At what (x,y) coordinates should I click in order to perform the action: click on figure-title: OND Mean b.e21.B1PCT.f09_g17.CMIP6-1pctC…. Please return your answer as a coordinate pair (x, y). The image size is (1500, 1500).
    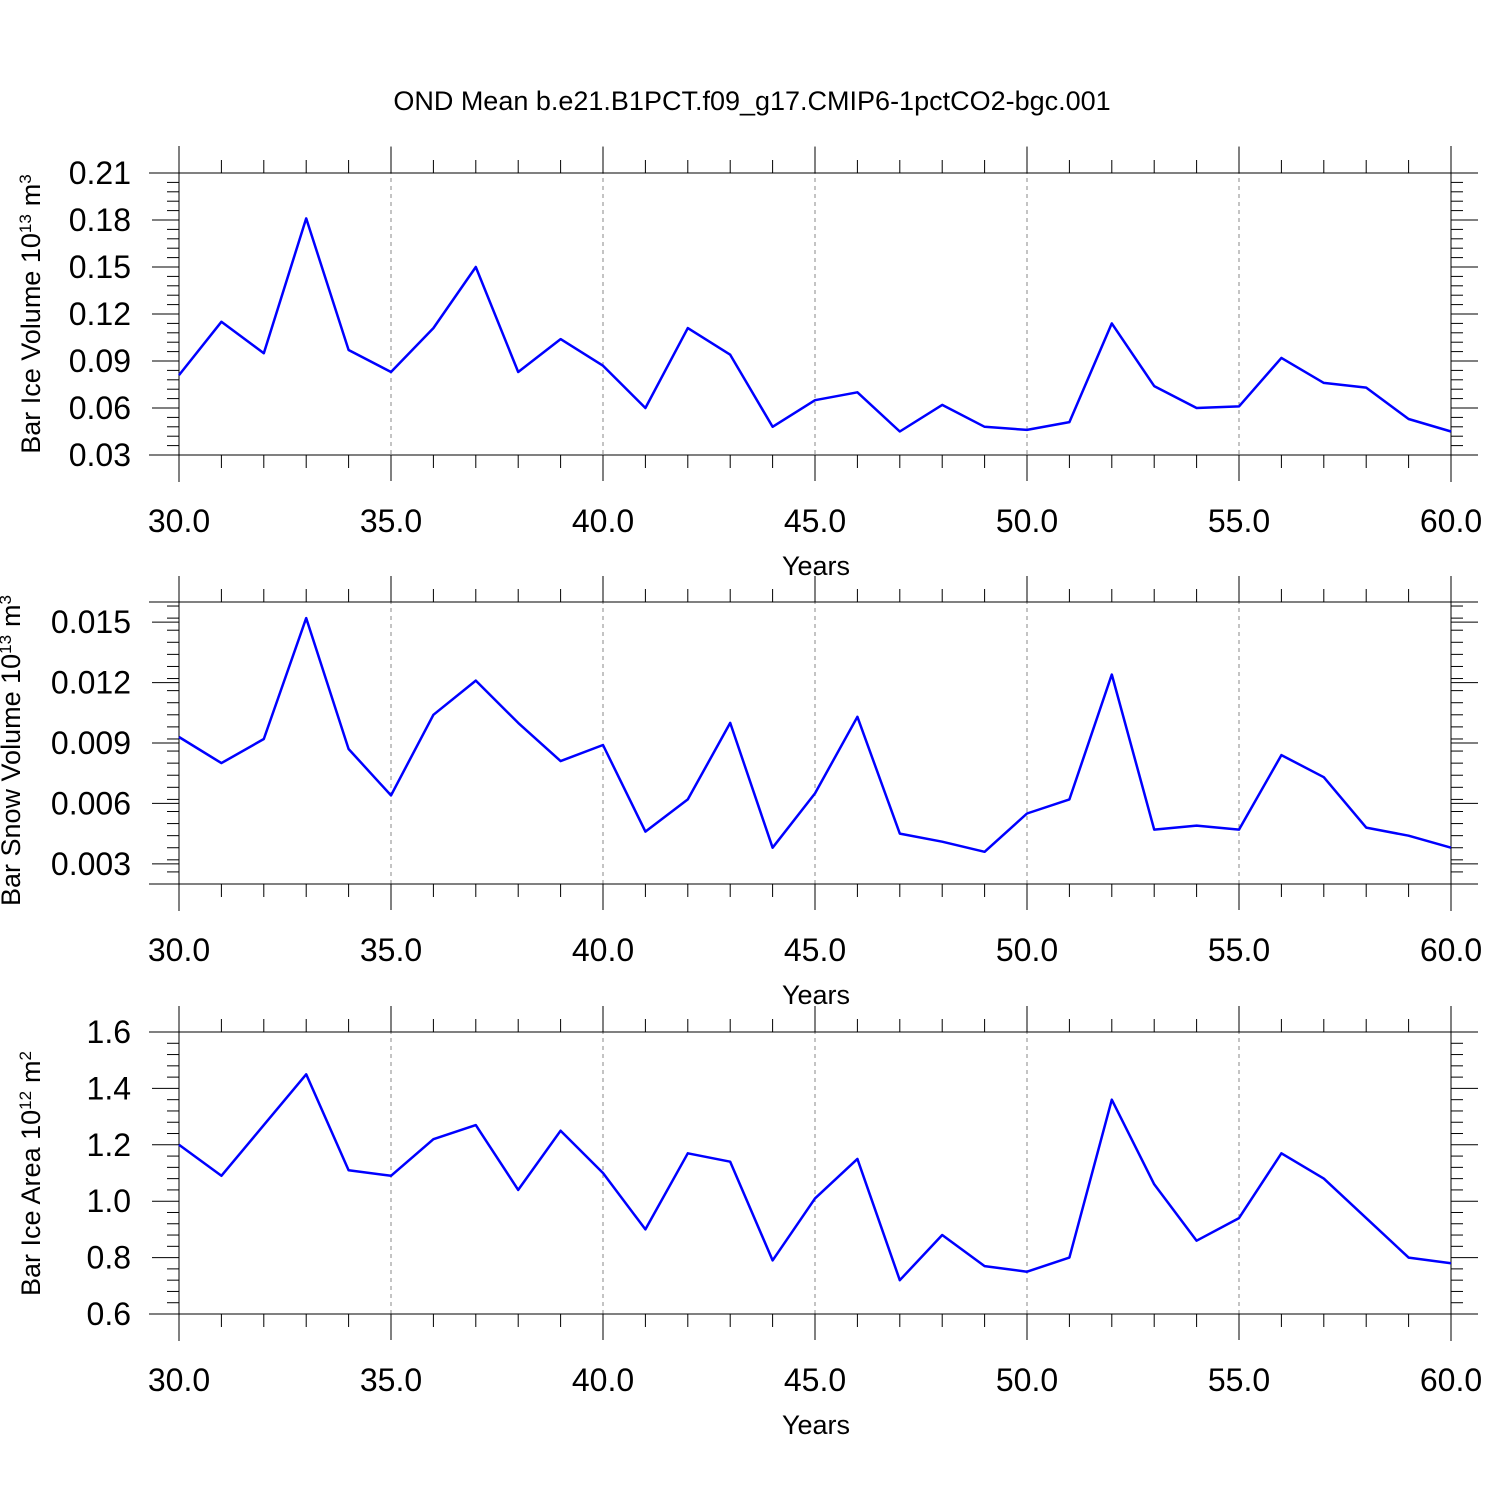
    Looking at the image, I should click on (751, 101).